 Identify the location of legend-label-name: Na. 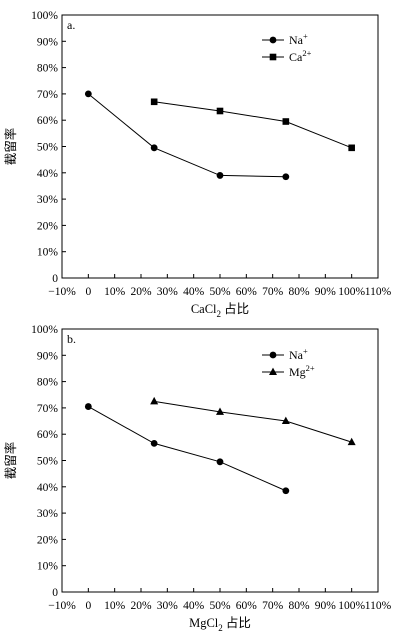
(296, 355).